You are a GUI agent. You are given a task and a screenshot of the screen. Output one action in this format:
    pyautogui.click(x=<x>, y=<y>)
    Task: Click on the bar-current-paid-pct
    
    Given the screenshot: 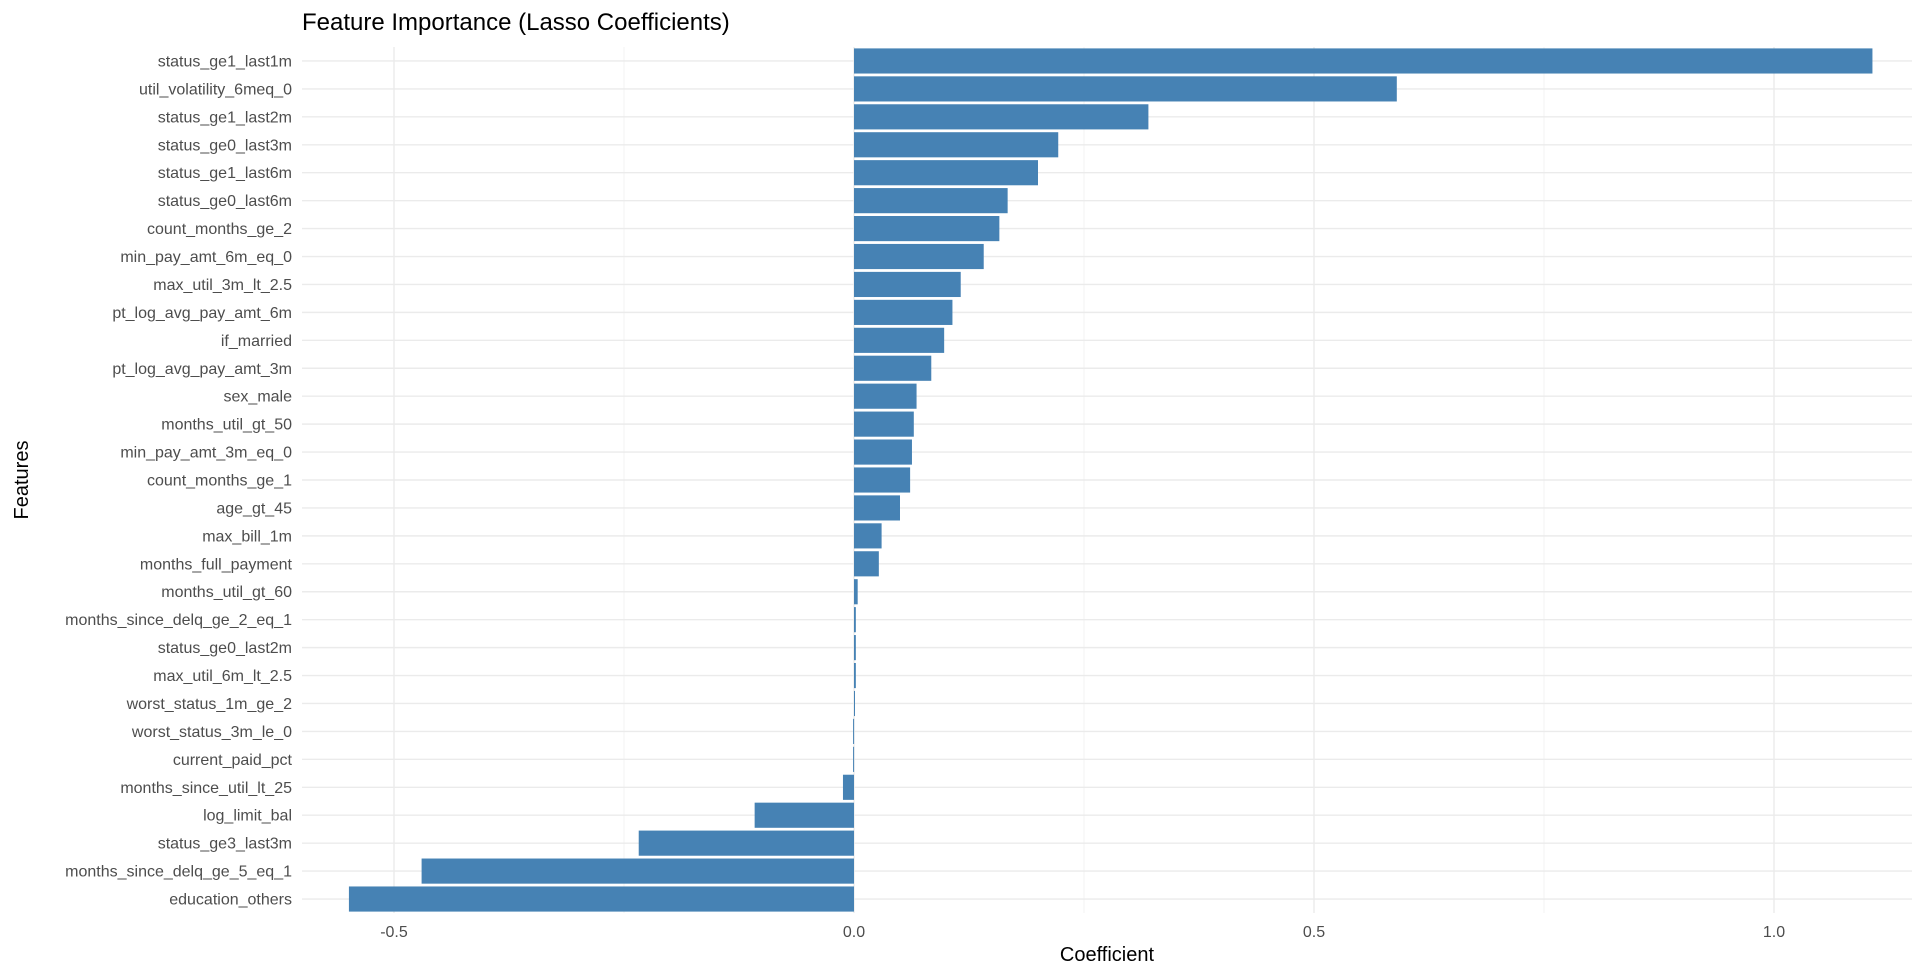 What is the action you would take?
    pyautogui.click(x=854, y=759)
    